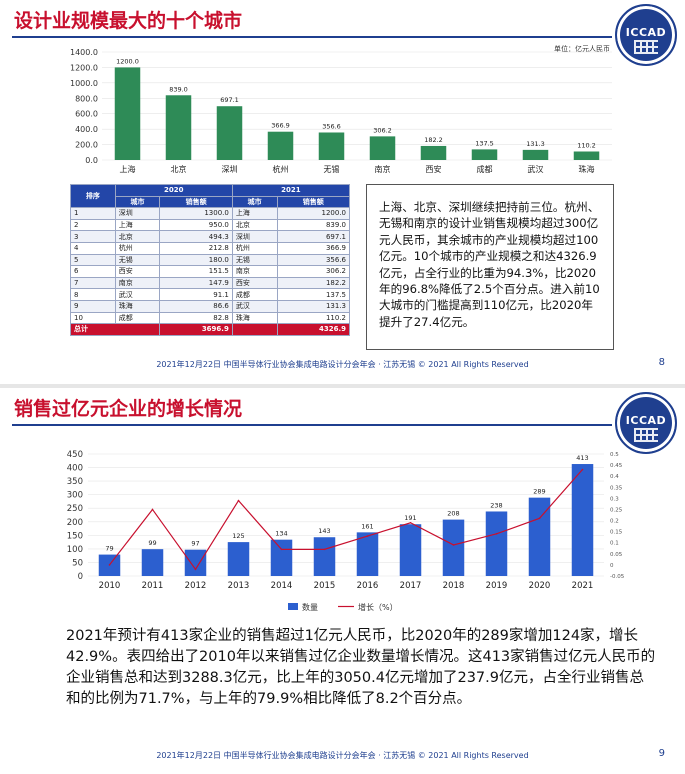 This screenshot has width=685, height=774. Describe the element at coordinates (368, 586) in the screenshot. I see `x-tick-label: 2016` at that location.